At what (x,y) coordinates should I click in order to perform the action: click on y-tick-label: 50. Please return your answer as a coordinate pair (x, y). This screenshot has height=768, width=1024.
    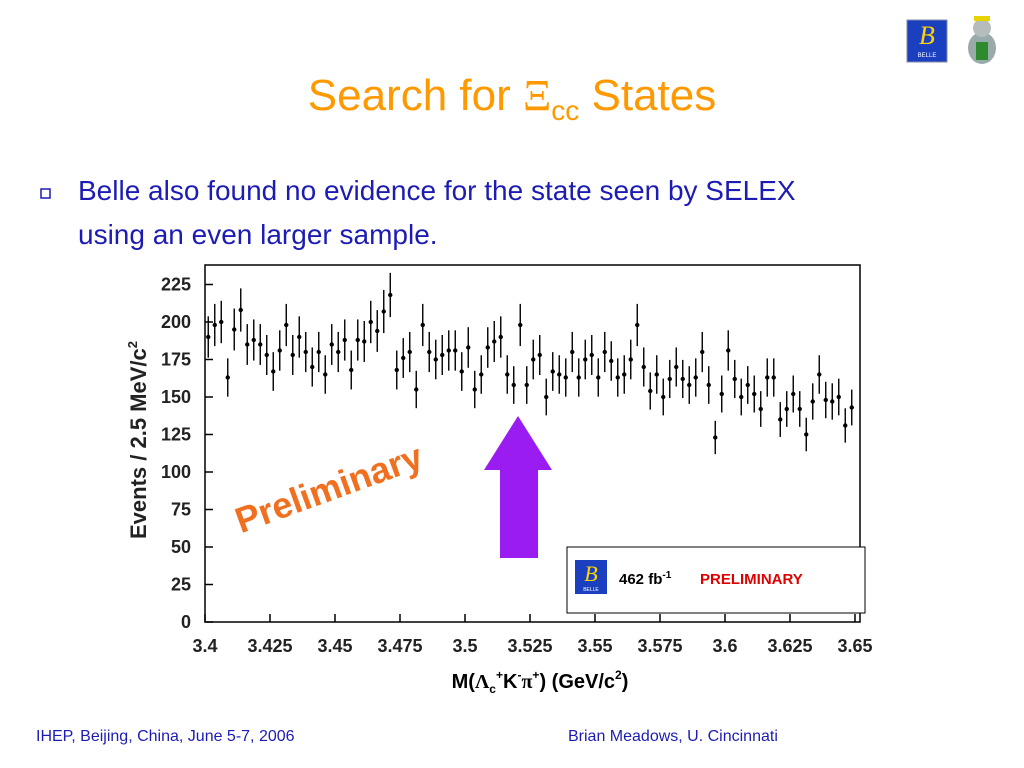
    Looking at the image, I should click on (181, 547).